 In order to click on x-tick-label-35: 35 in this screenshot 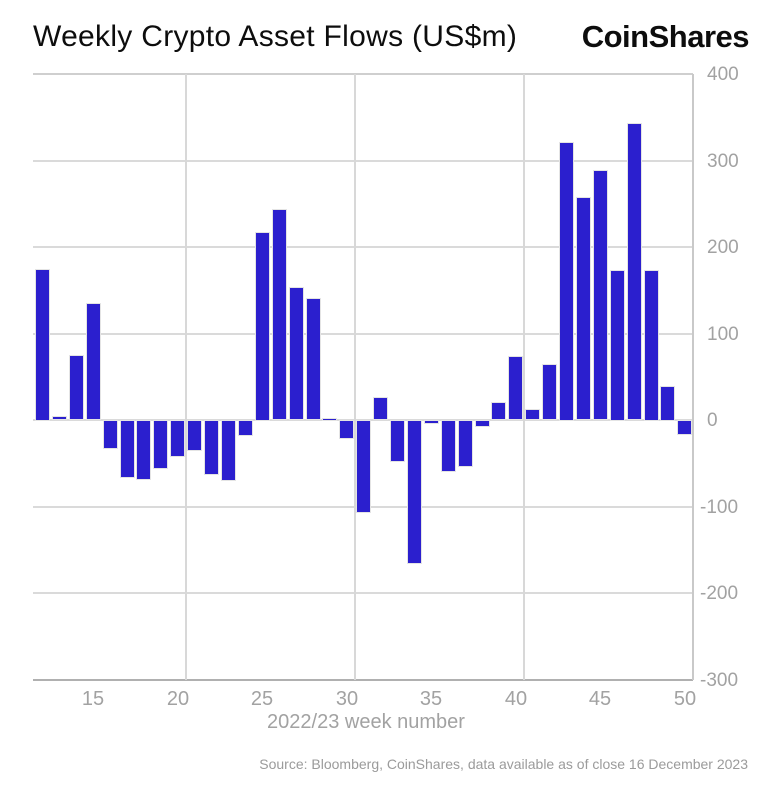, I will do `click(431, 699)`.